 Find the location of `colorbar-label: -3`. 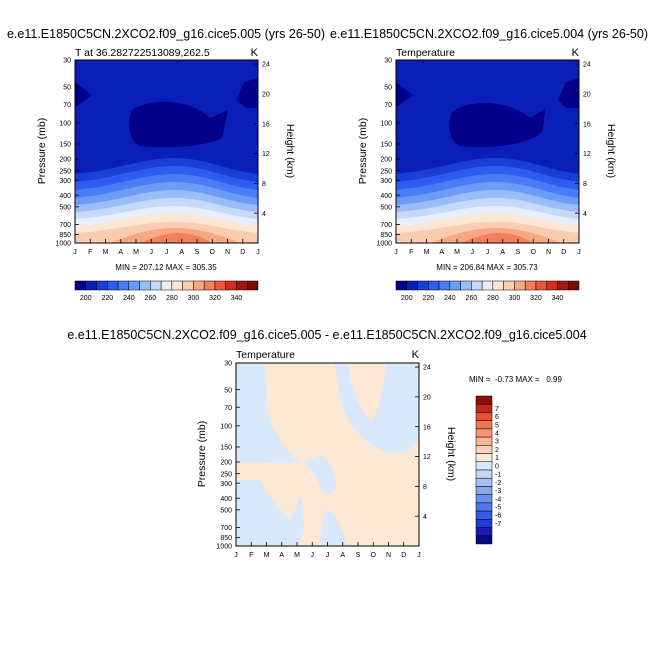

colorbar-label: -3 is located at coordinates (498, 491).